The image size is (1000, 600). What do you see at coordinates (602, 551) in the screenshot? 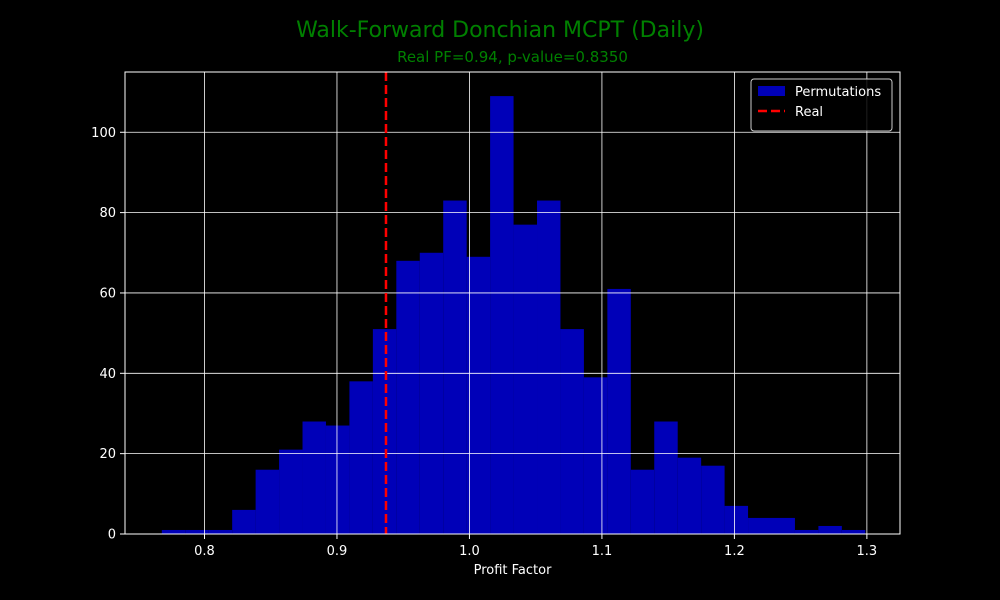
I see `x-tick-label: 1.1` at bounding box center [602, 551].